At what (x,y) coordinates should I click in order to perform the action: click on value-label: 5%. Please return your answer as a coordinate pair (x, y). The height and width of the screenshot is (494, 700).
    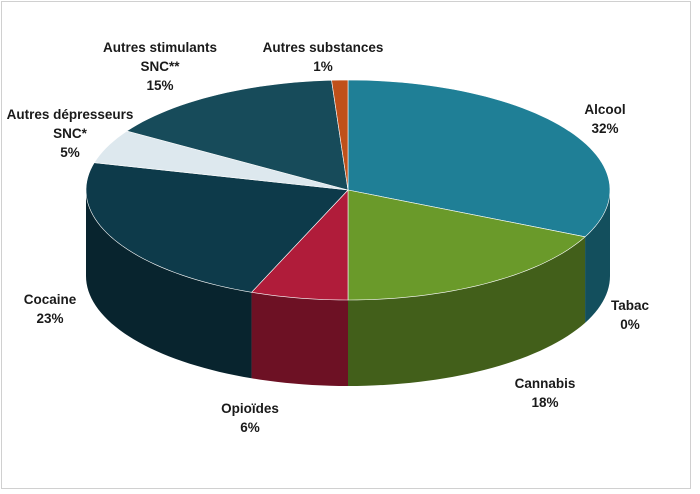
    Looking at the image, I should click on (70, 152).